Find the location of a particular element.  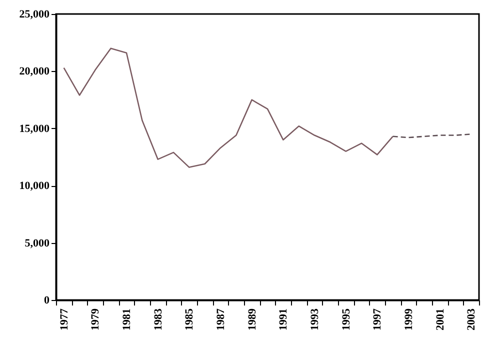

x-tick-label: 1981 is located at coordinates (127, 319).